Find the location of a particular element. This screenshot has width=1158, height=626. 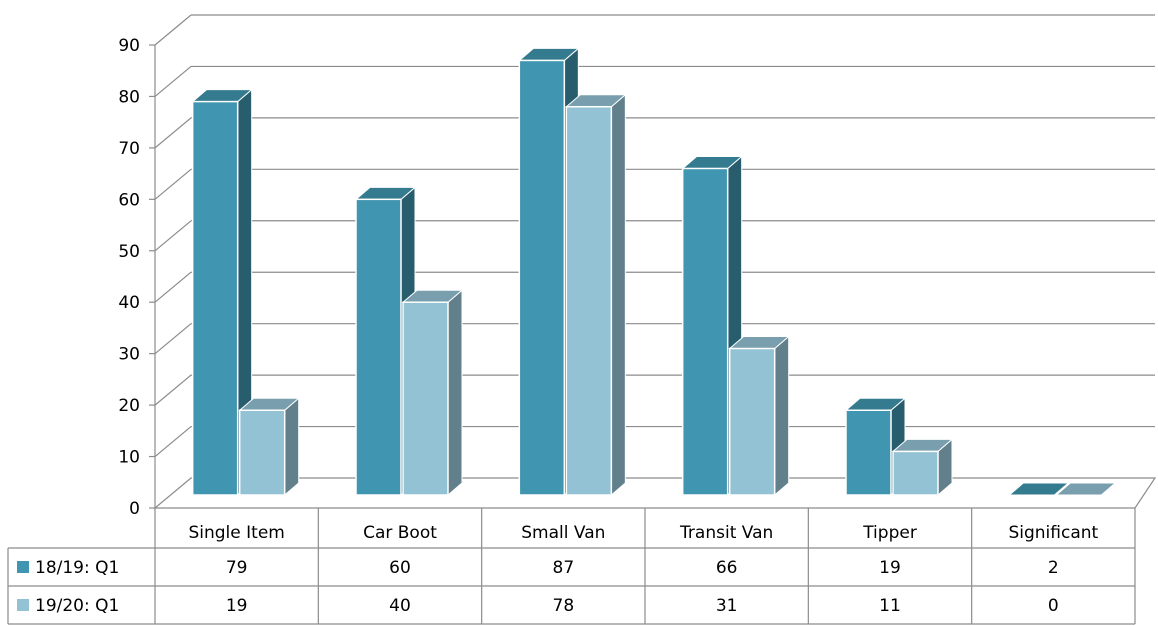

data-label: 87 is located at coordinates (564, 568).